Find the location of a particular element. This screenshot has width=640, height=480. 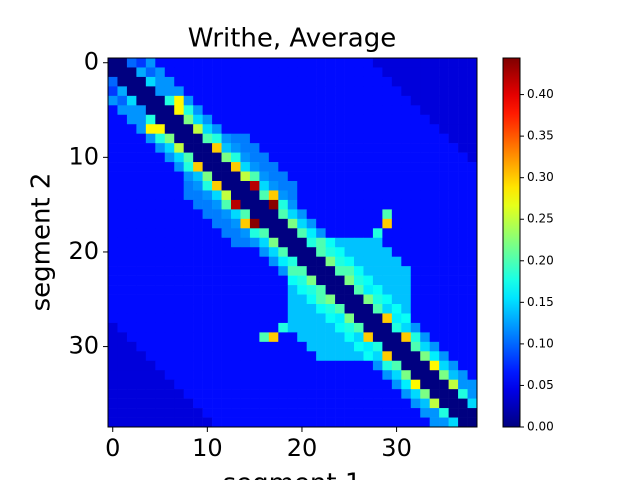

colorbar-tick-label: 0.20 is located at coordinates (540, 260).